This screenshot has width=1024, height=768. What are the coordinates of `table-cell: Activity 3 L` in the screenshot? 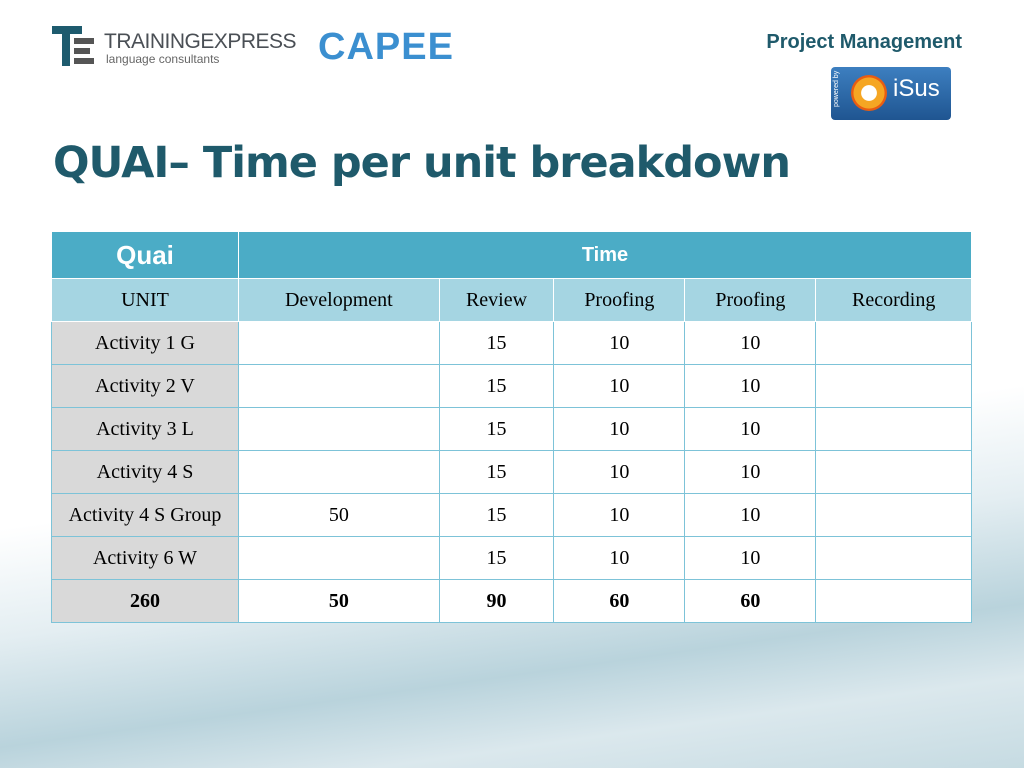 It's located at (145, 429).